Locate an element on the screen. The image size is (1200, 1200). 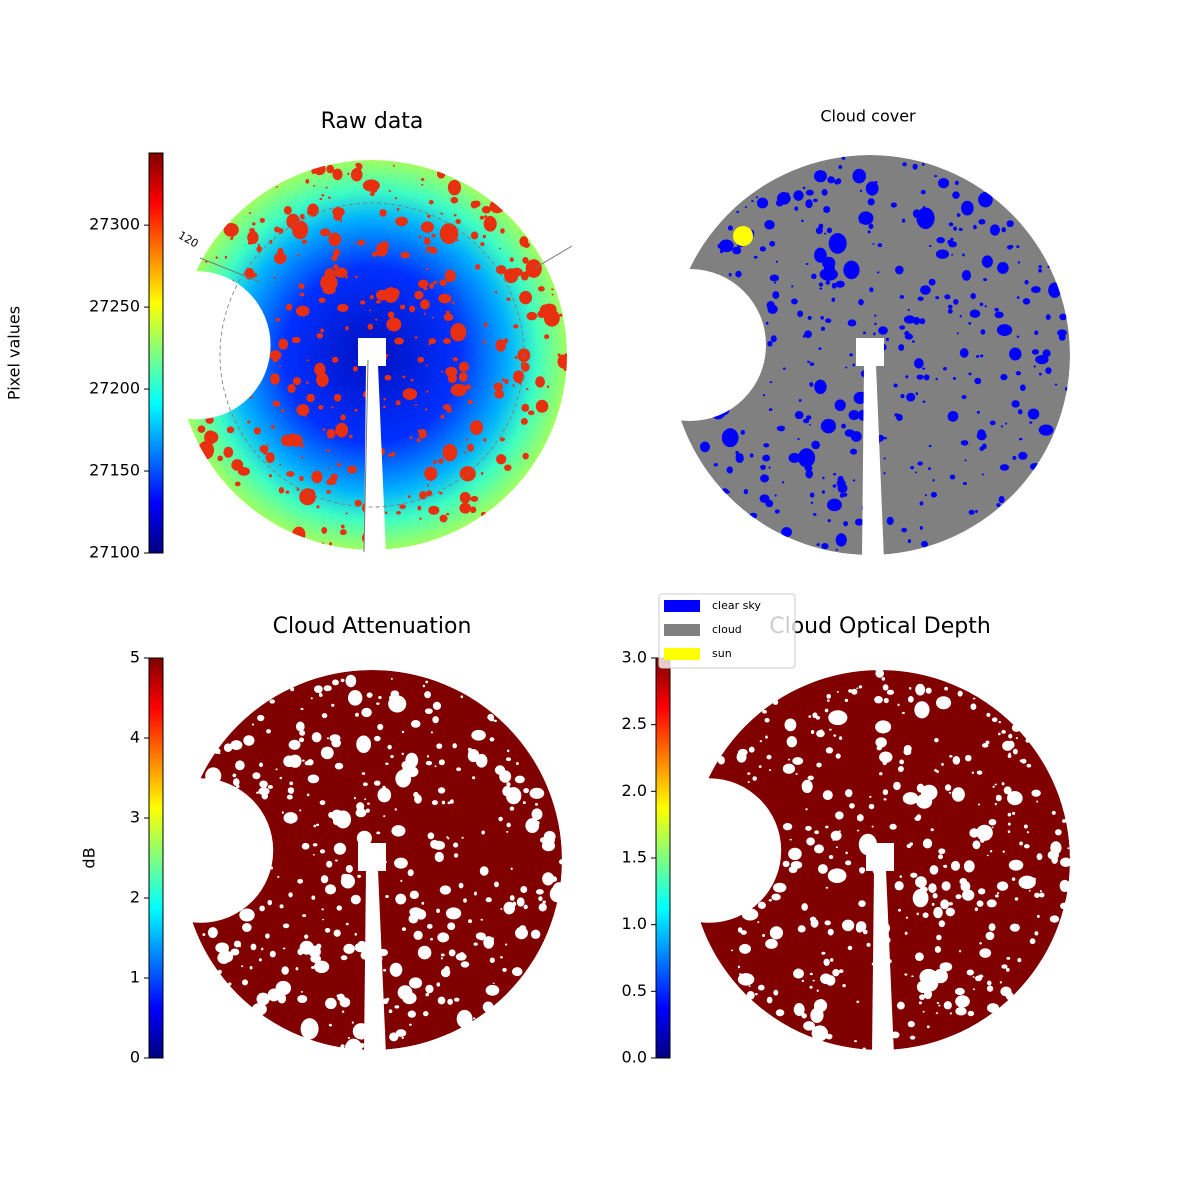
tick-label: 1.5 is located at coordinates (634, 857).